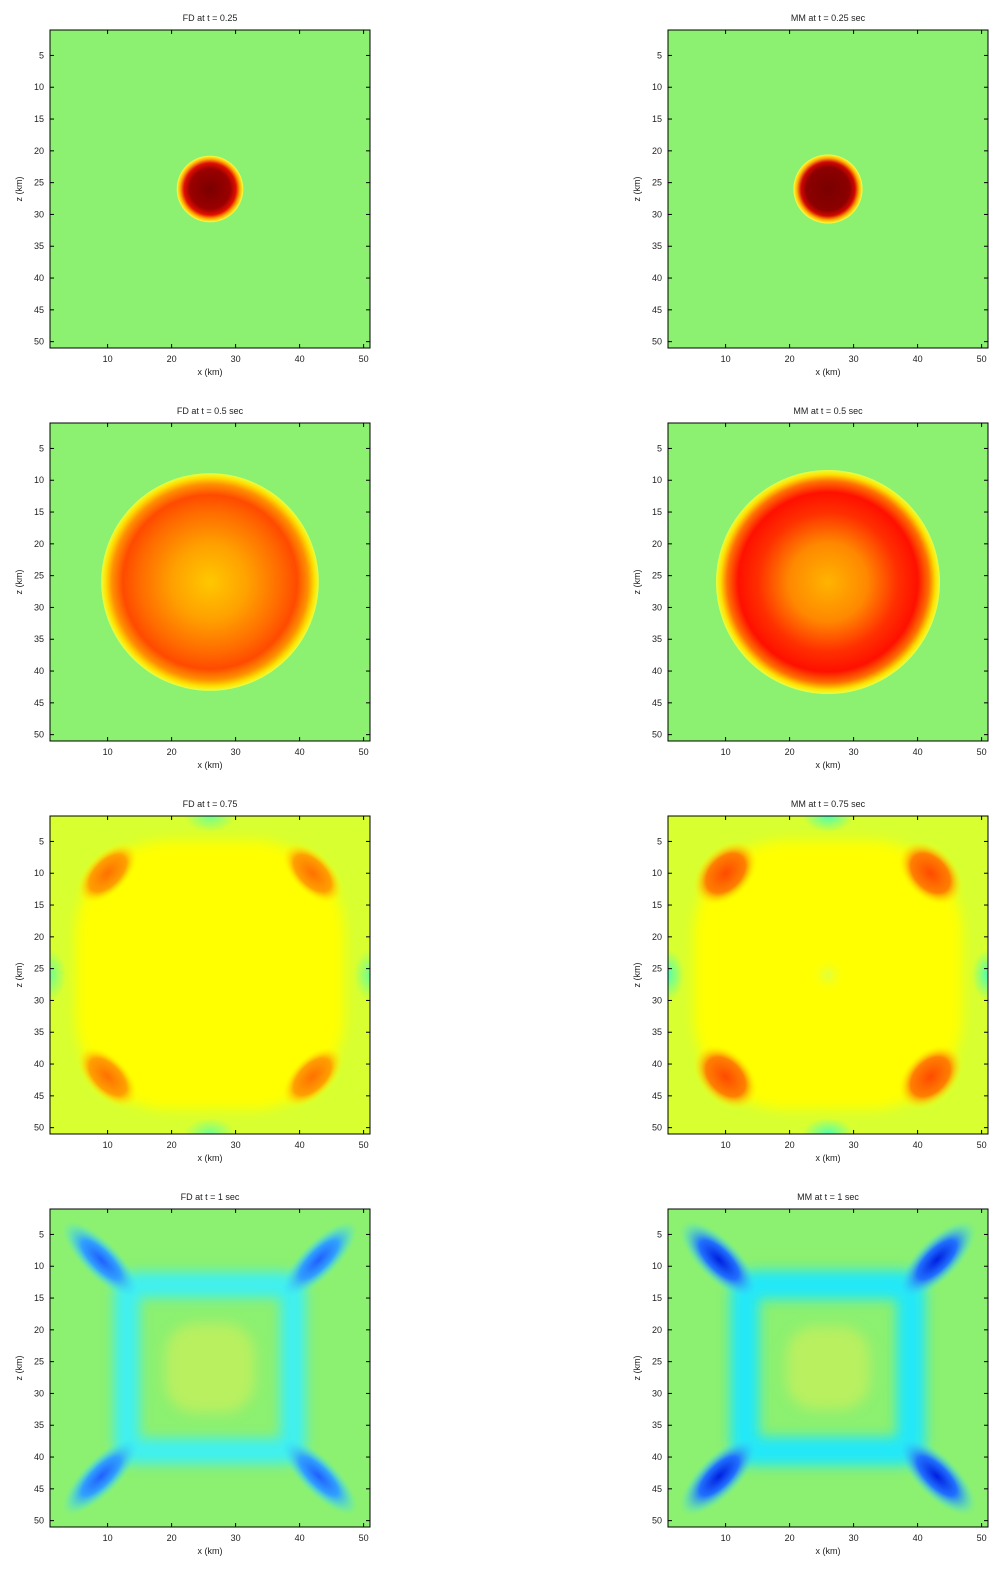  Describe the element at coordinates (828, 804) in the screenshot. I see `panel-title: MM at t = 0.75 sec` at that location.